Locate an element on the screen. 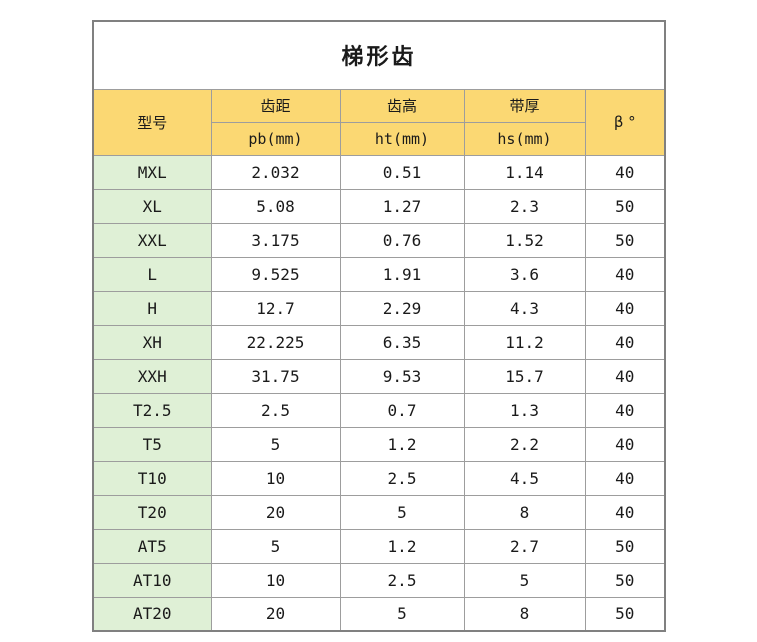 The width and height of the screenshot is (757, 642). pitch-cell: 31.75 is located at coordinates (275, 376).